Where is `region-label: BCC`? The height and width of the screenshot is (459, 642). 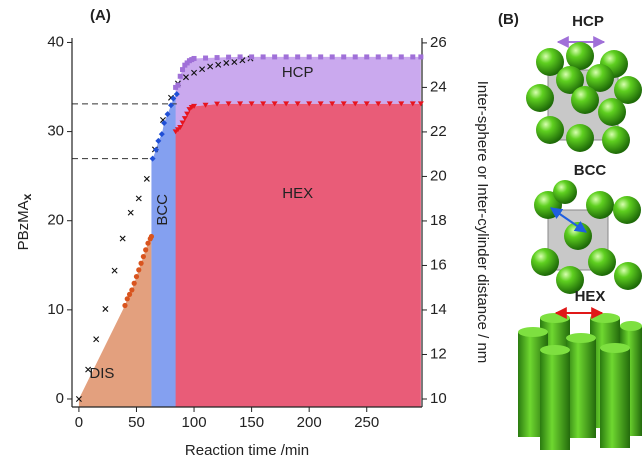
region-label: BCC is located at coordinates (162, 210).